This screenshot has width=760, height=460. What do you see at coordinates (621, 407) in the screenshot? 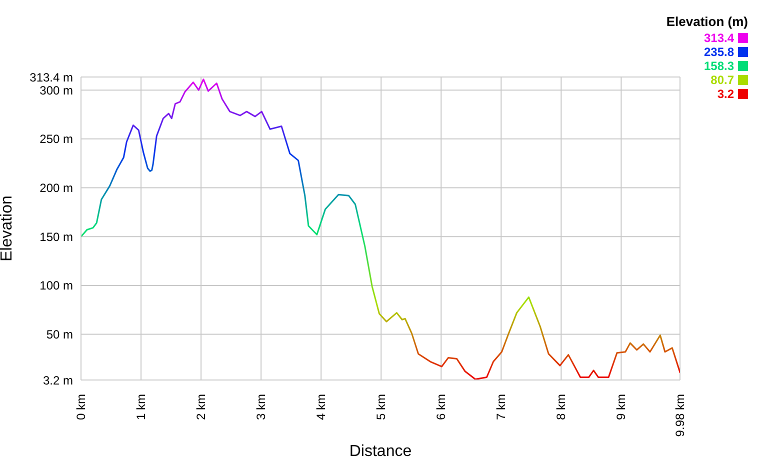
I see `x-tick-label: 9 km` at bounding box center [621, 407].